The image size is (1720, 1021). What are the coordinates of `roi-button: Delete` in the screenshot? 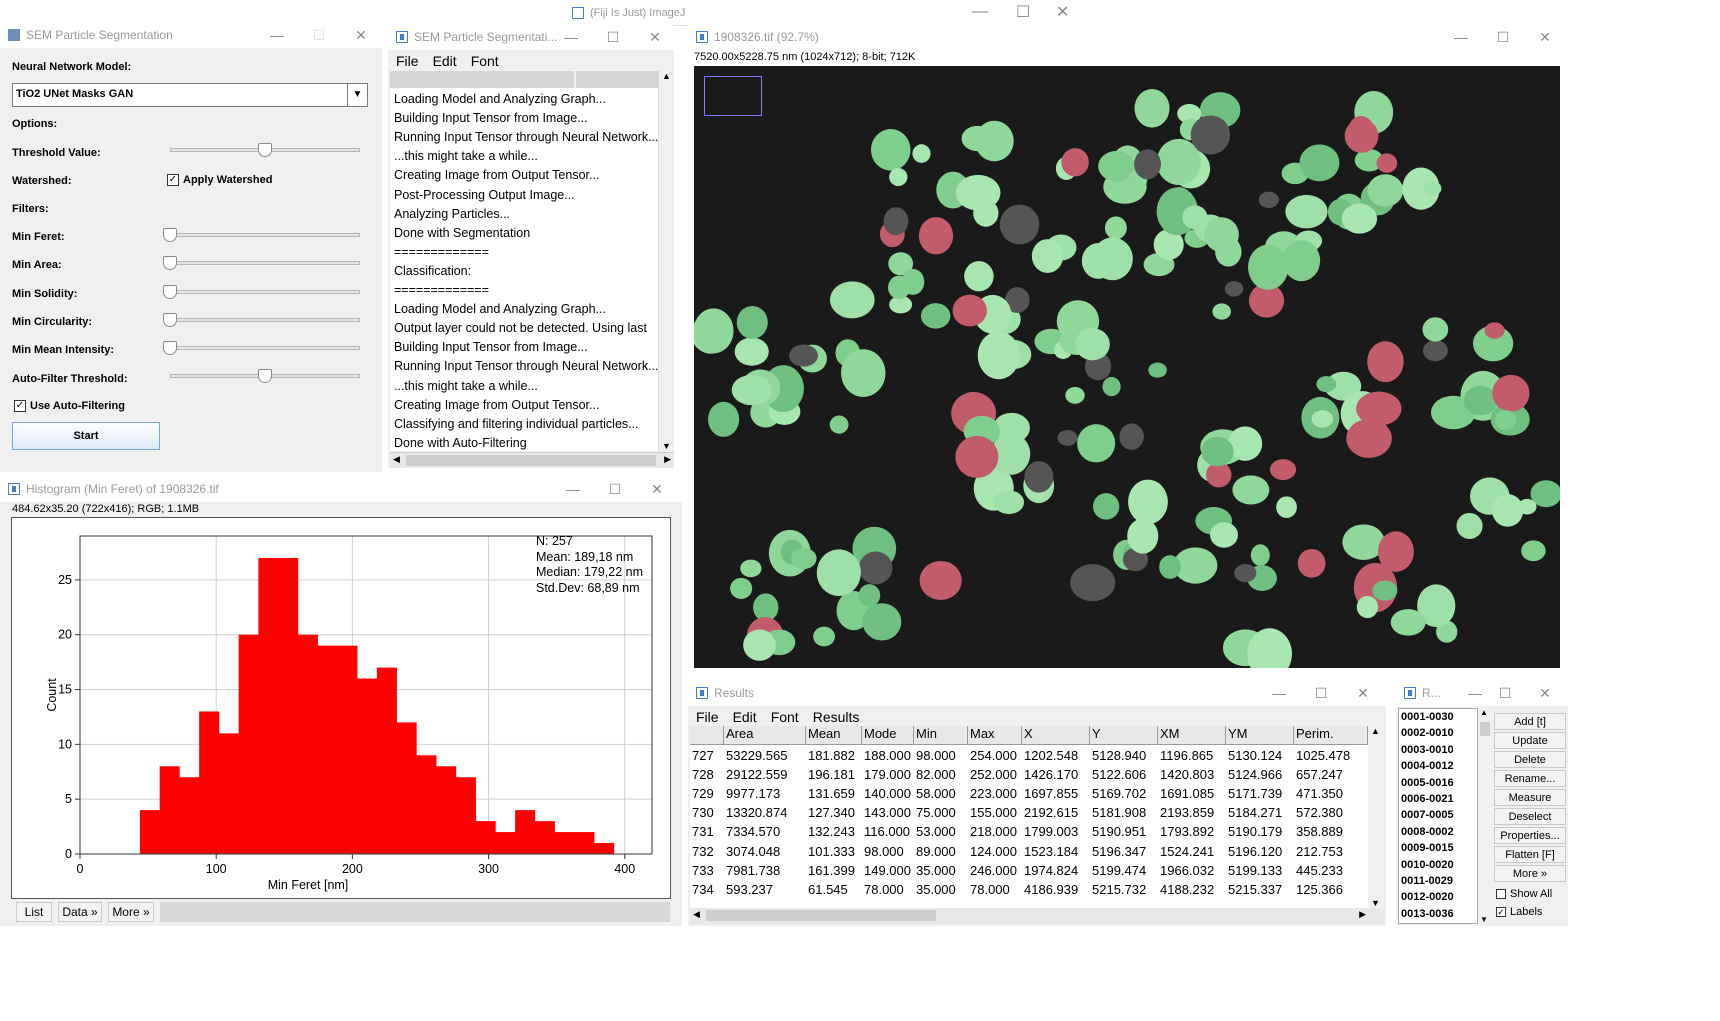 It's located at (1530, 759).